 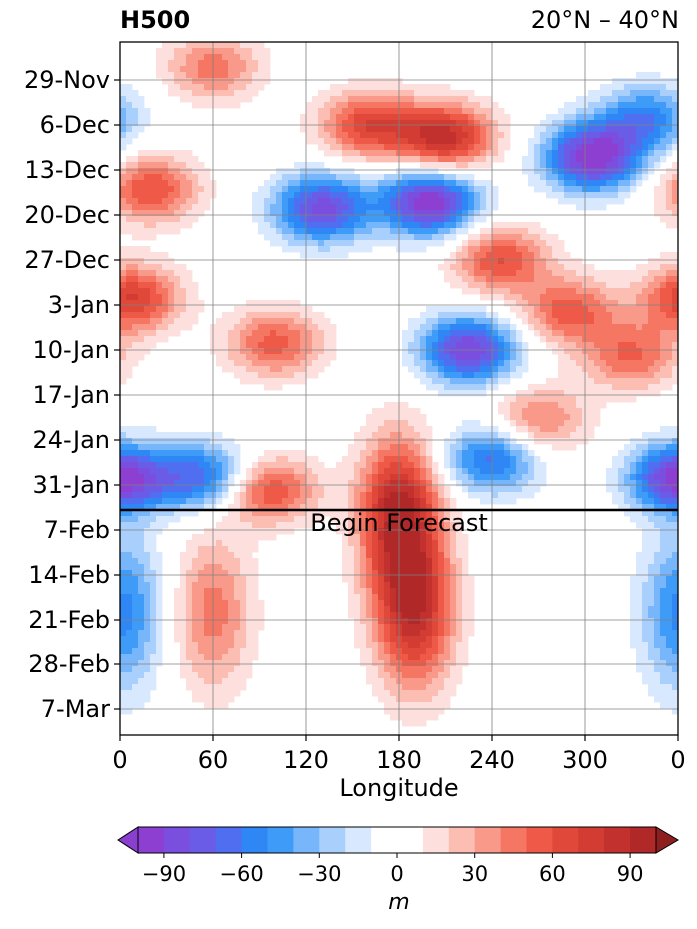 What do you see at coordinates (319, 874) in the screenshot?
I see `colorbar-tick-label: −30` at bounding box center [319, 874].